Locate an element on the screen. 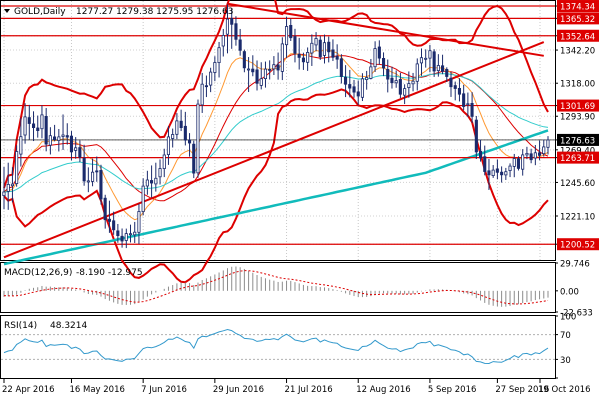 The height and width of the screenshot is (400, 600). trendline is located at coordinates (385, 29).